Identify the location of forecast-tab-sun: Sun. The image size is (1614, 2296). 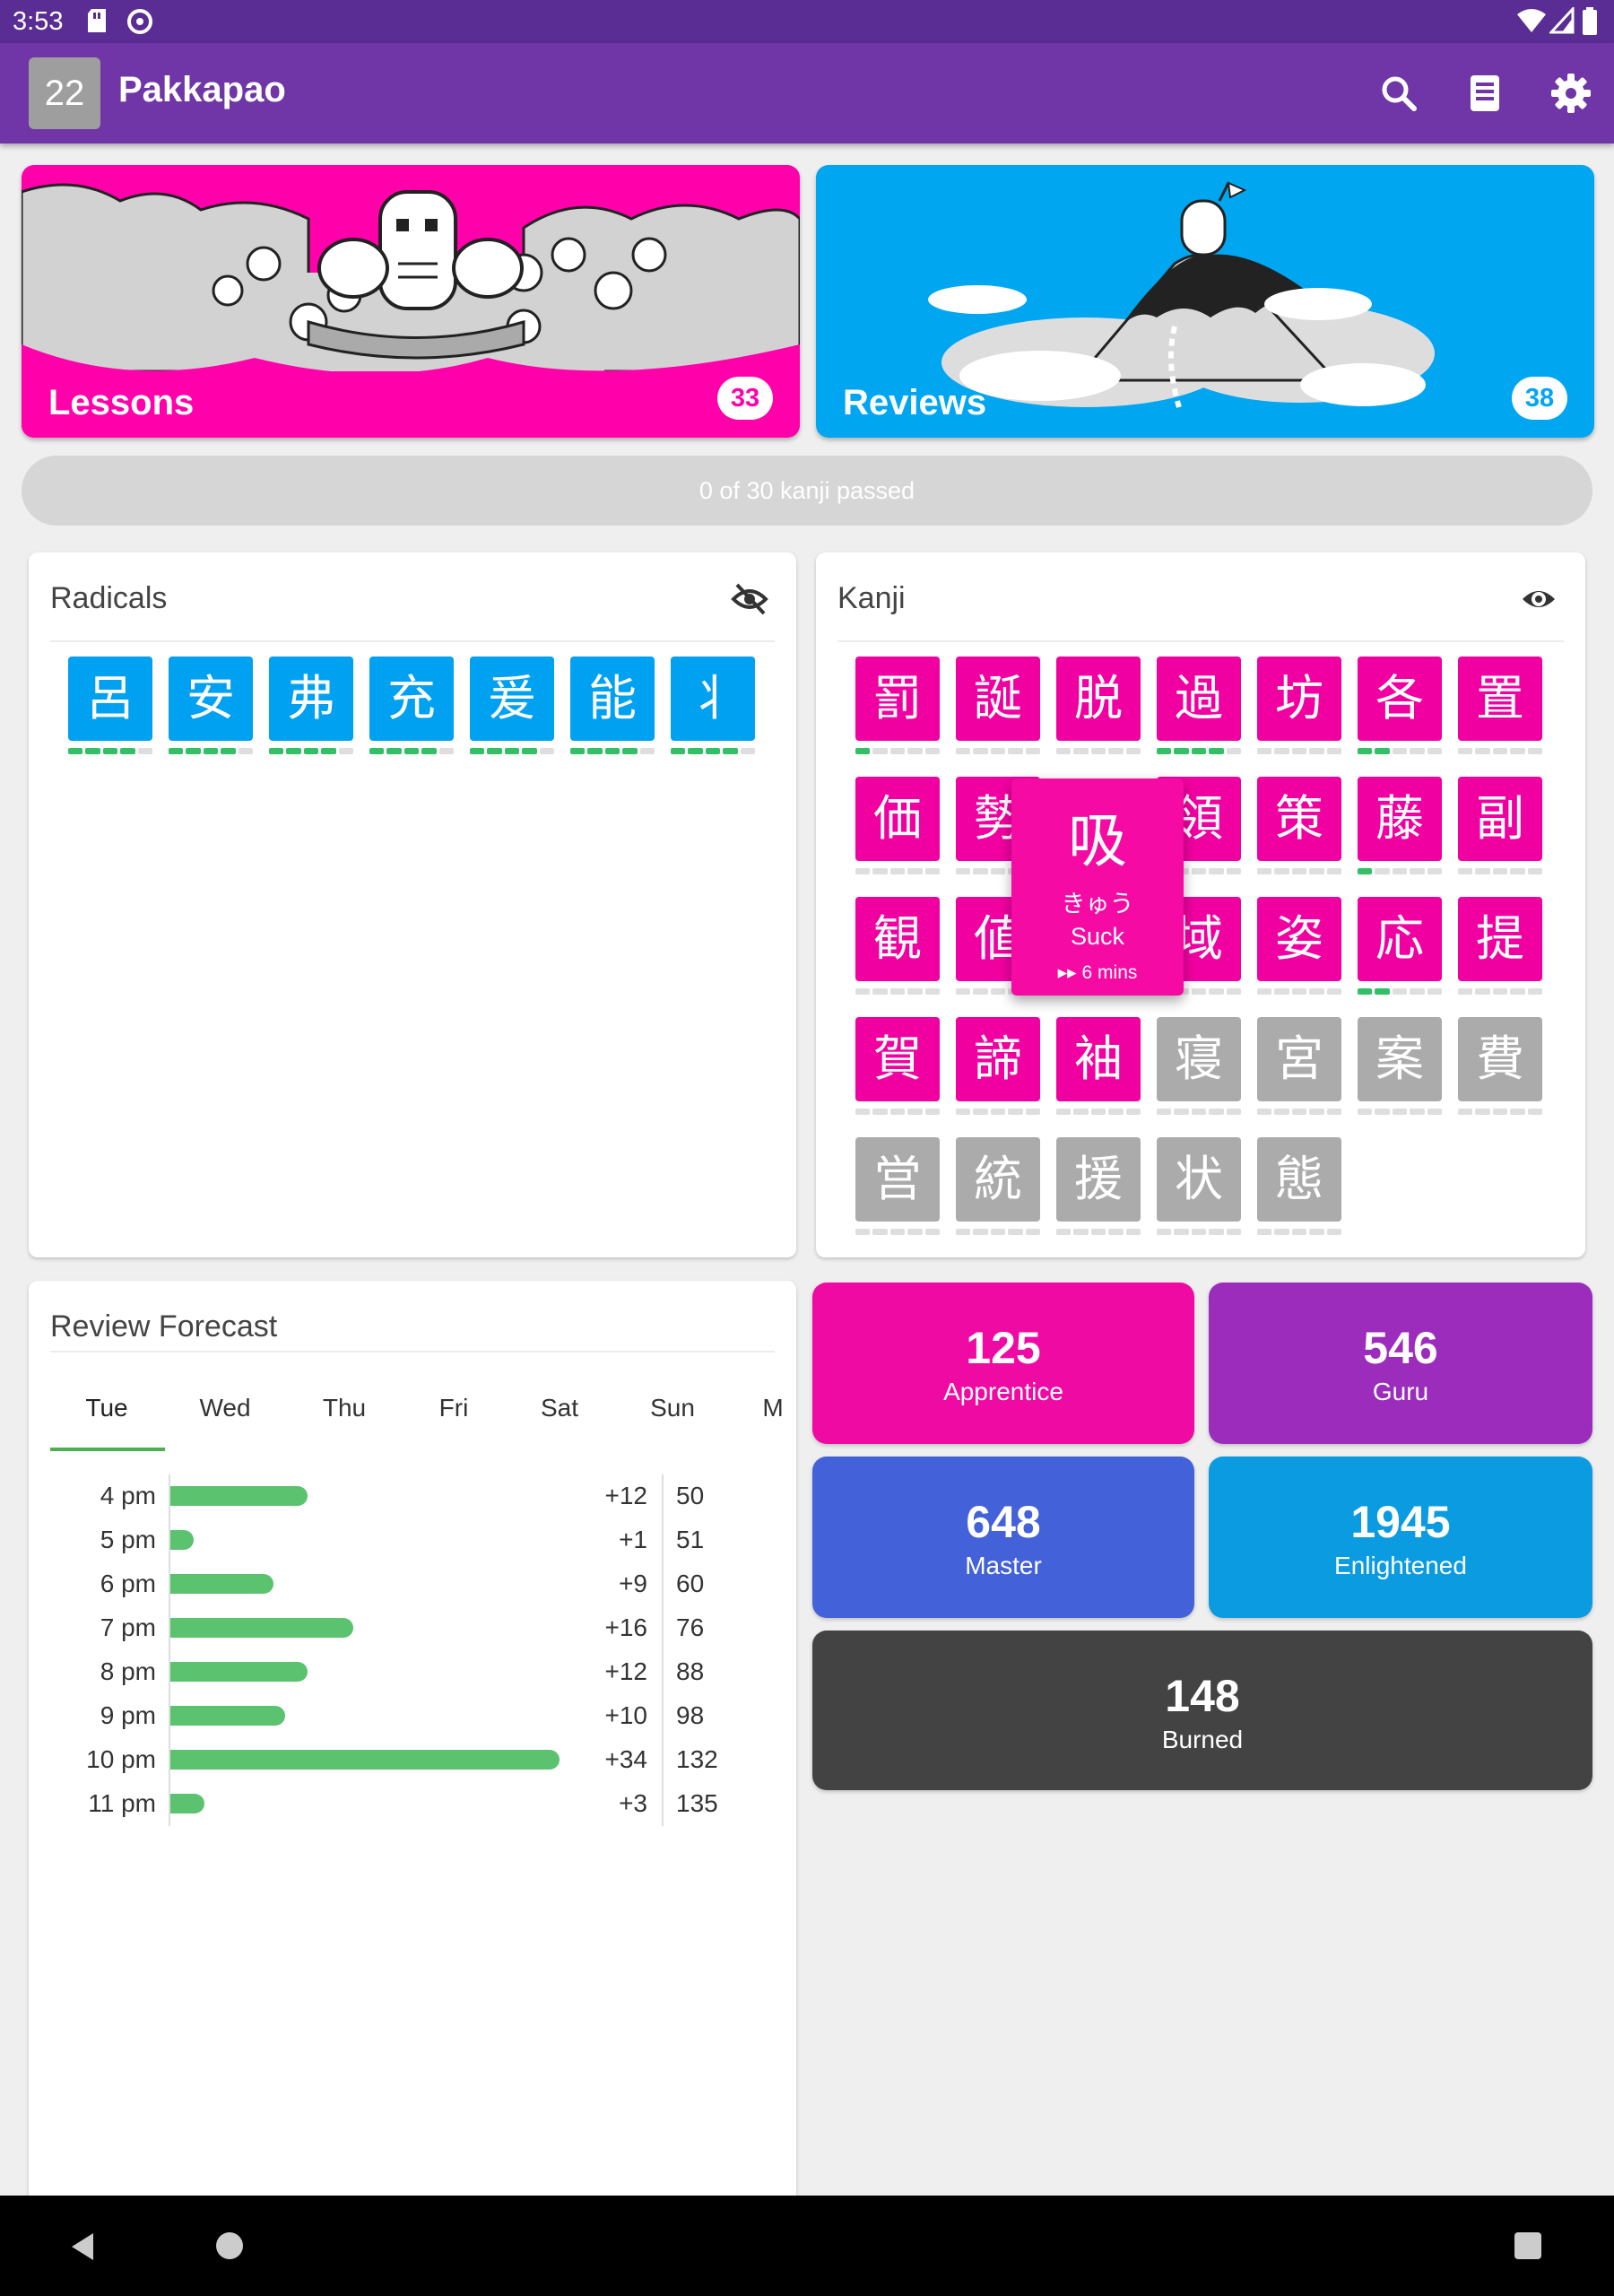
(672, 1408).